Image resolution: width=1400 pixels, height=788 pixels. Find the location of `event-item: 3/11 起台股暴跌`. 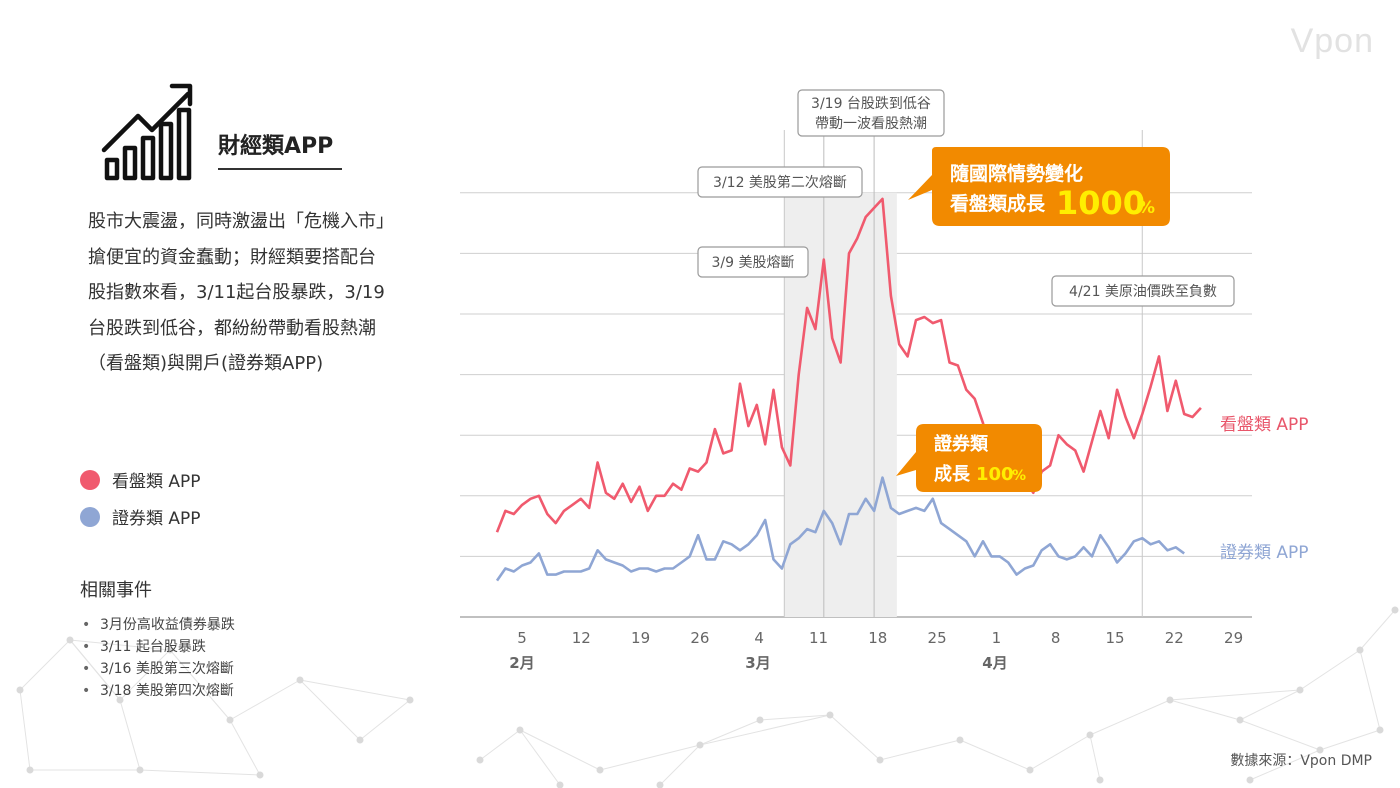

event-item: 3/11 起台股暴跌 is located at coordinates (157, 647).